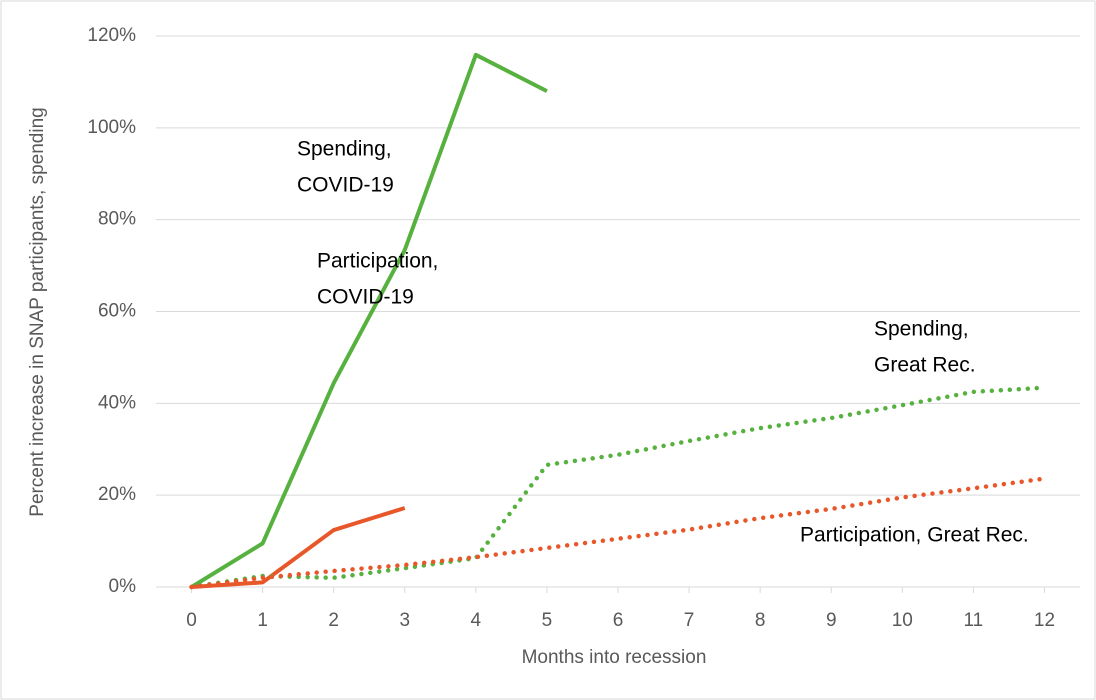 The width and height of the screenshot is (1096, 700). I want to click on y-tick-label: 120%, so click(111, 35).